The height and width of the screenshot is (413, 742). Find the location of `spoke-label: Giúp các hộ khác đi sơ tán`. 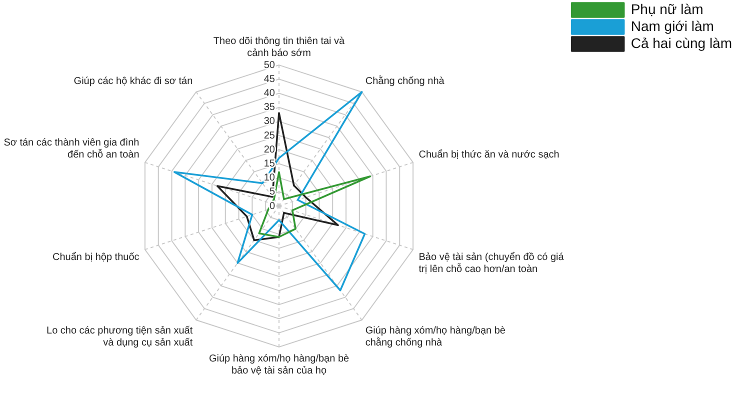

spoke-label: Giúp các hộ khác đi sơ tán is located at coordinates (133, 81).